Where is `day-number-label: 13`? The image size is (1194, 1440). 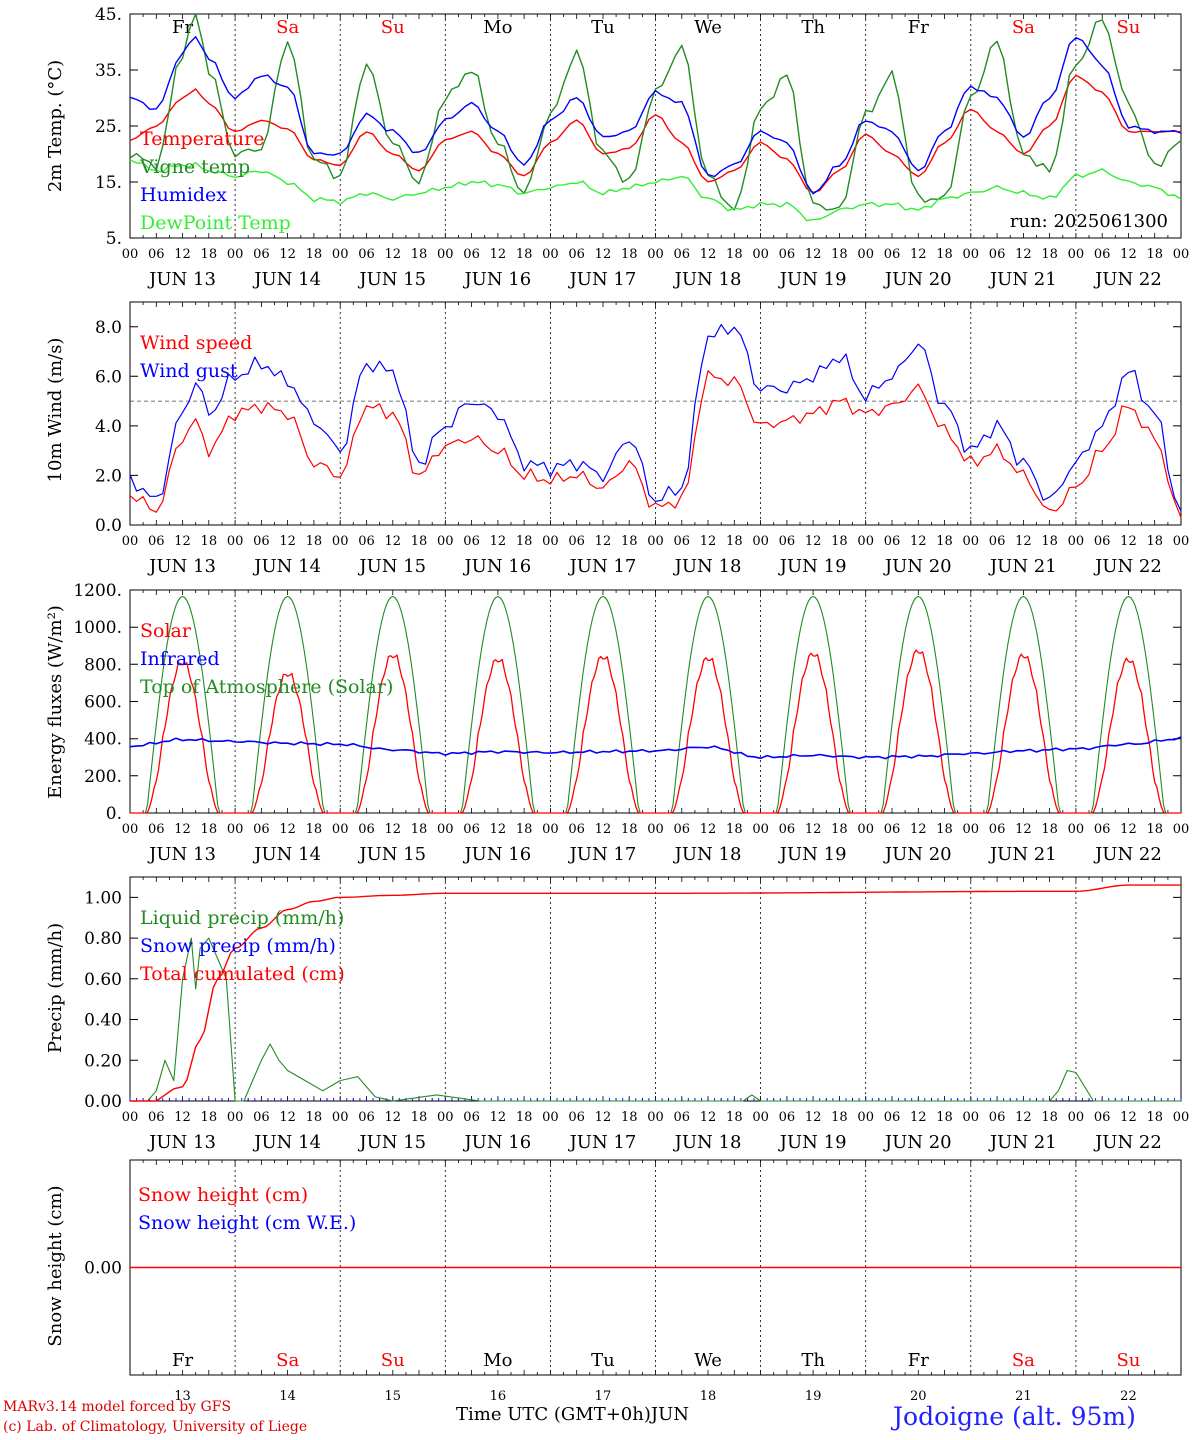 day-number-label: 13 is located at coordinates (182, 1396).